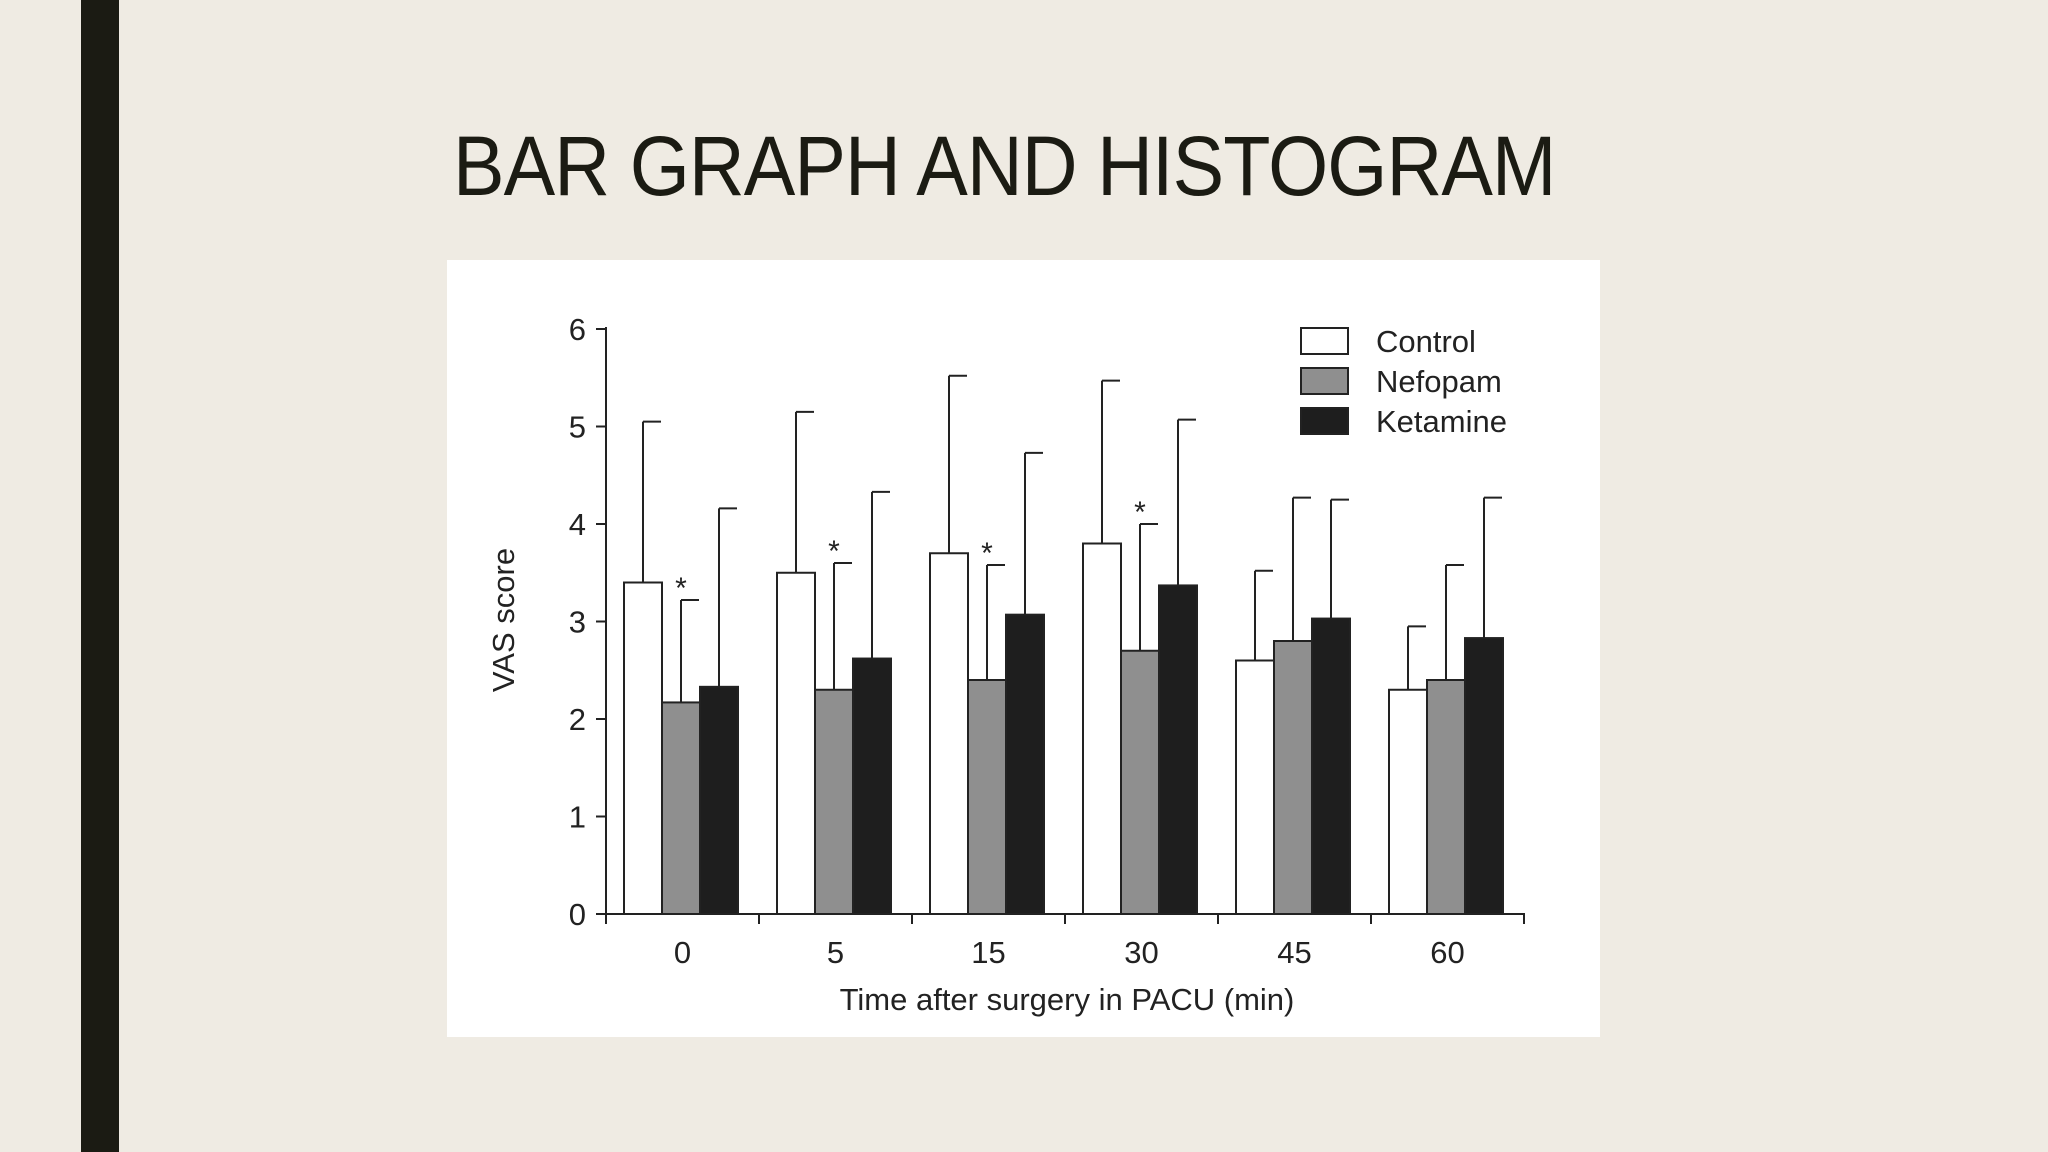 This screenshot has height=1152, width=2048. Describe the element at coordinates (1141, 952) in the screenshot. I see `x-tick-label: 30` at that location.